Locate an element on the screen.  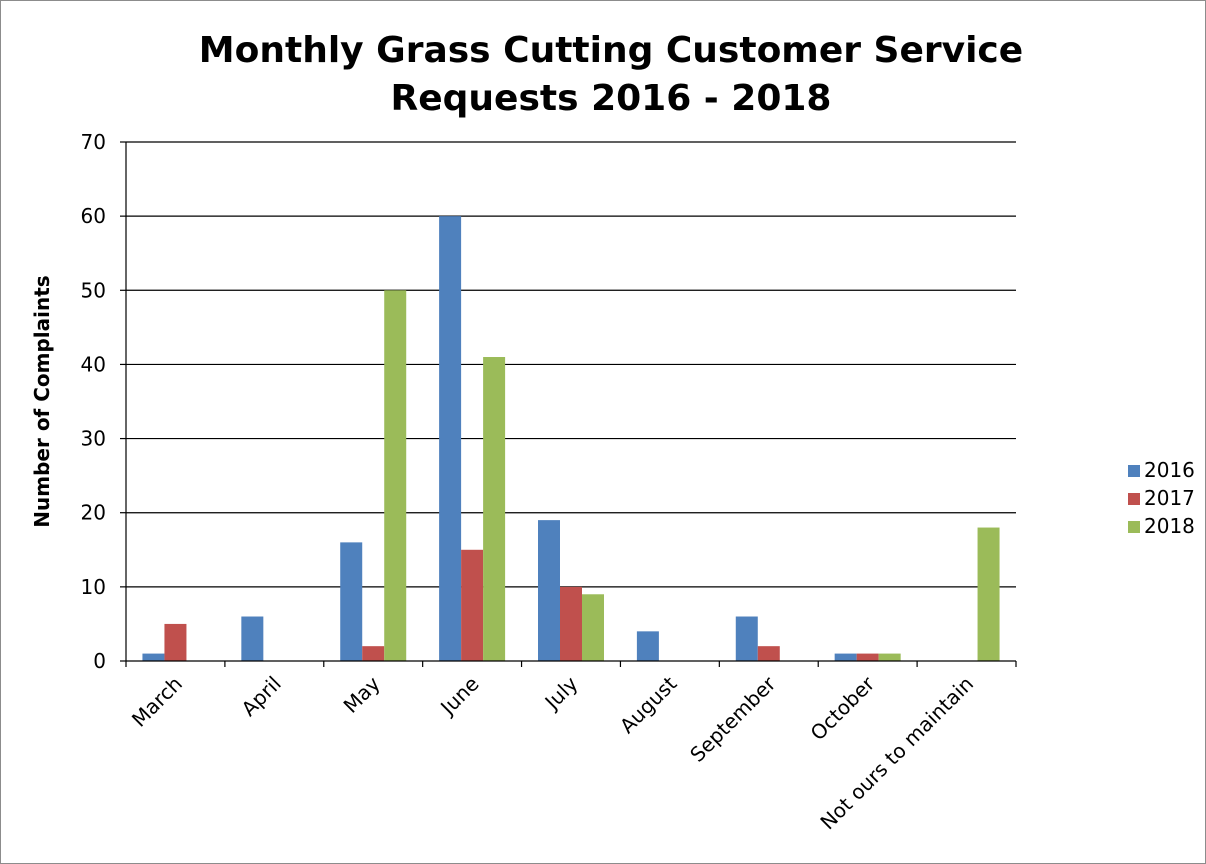
bar-2016-august is located at coordinates (647, 646).